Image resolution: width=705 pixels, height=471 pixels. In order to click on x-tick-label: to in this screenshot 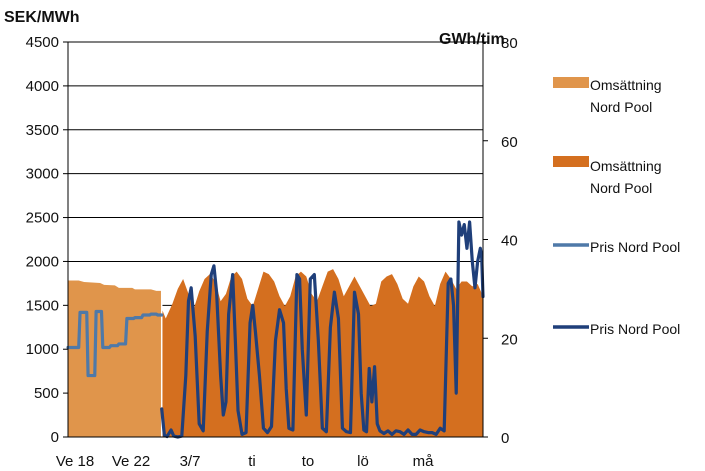, I will do `click(308, 461)`.